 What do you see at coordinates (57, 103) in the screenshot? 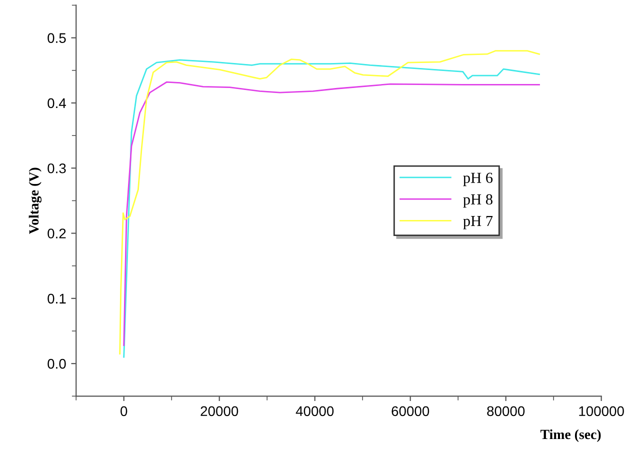
I see `y-tick-label: 0.4` at bounding box center [57, 103].